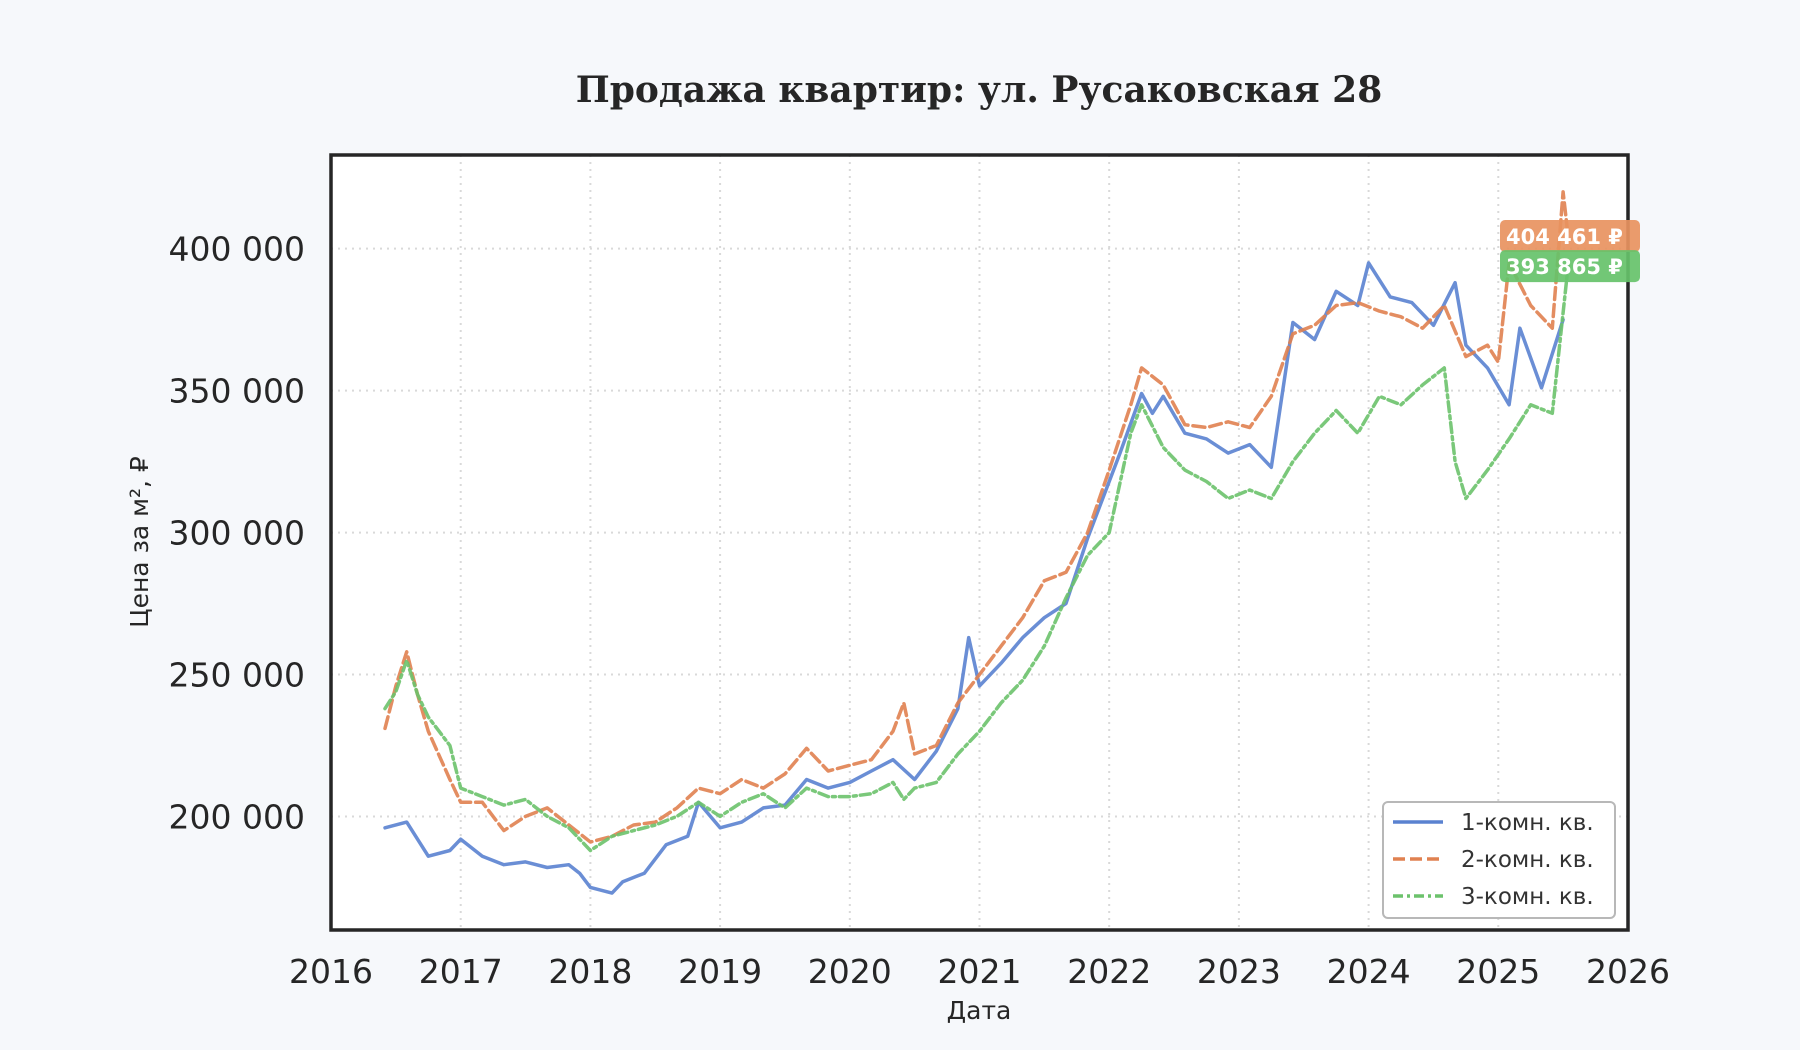  Describe the element at coordinates (139, 542) in the screenshot. I see `y-axis-label: Цена за м², ₽` at that location.